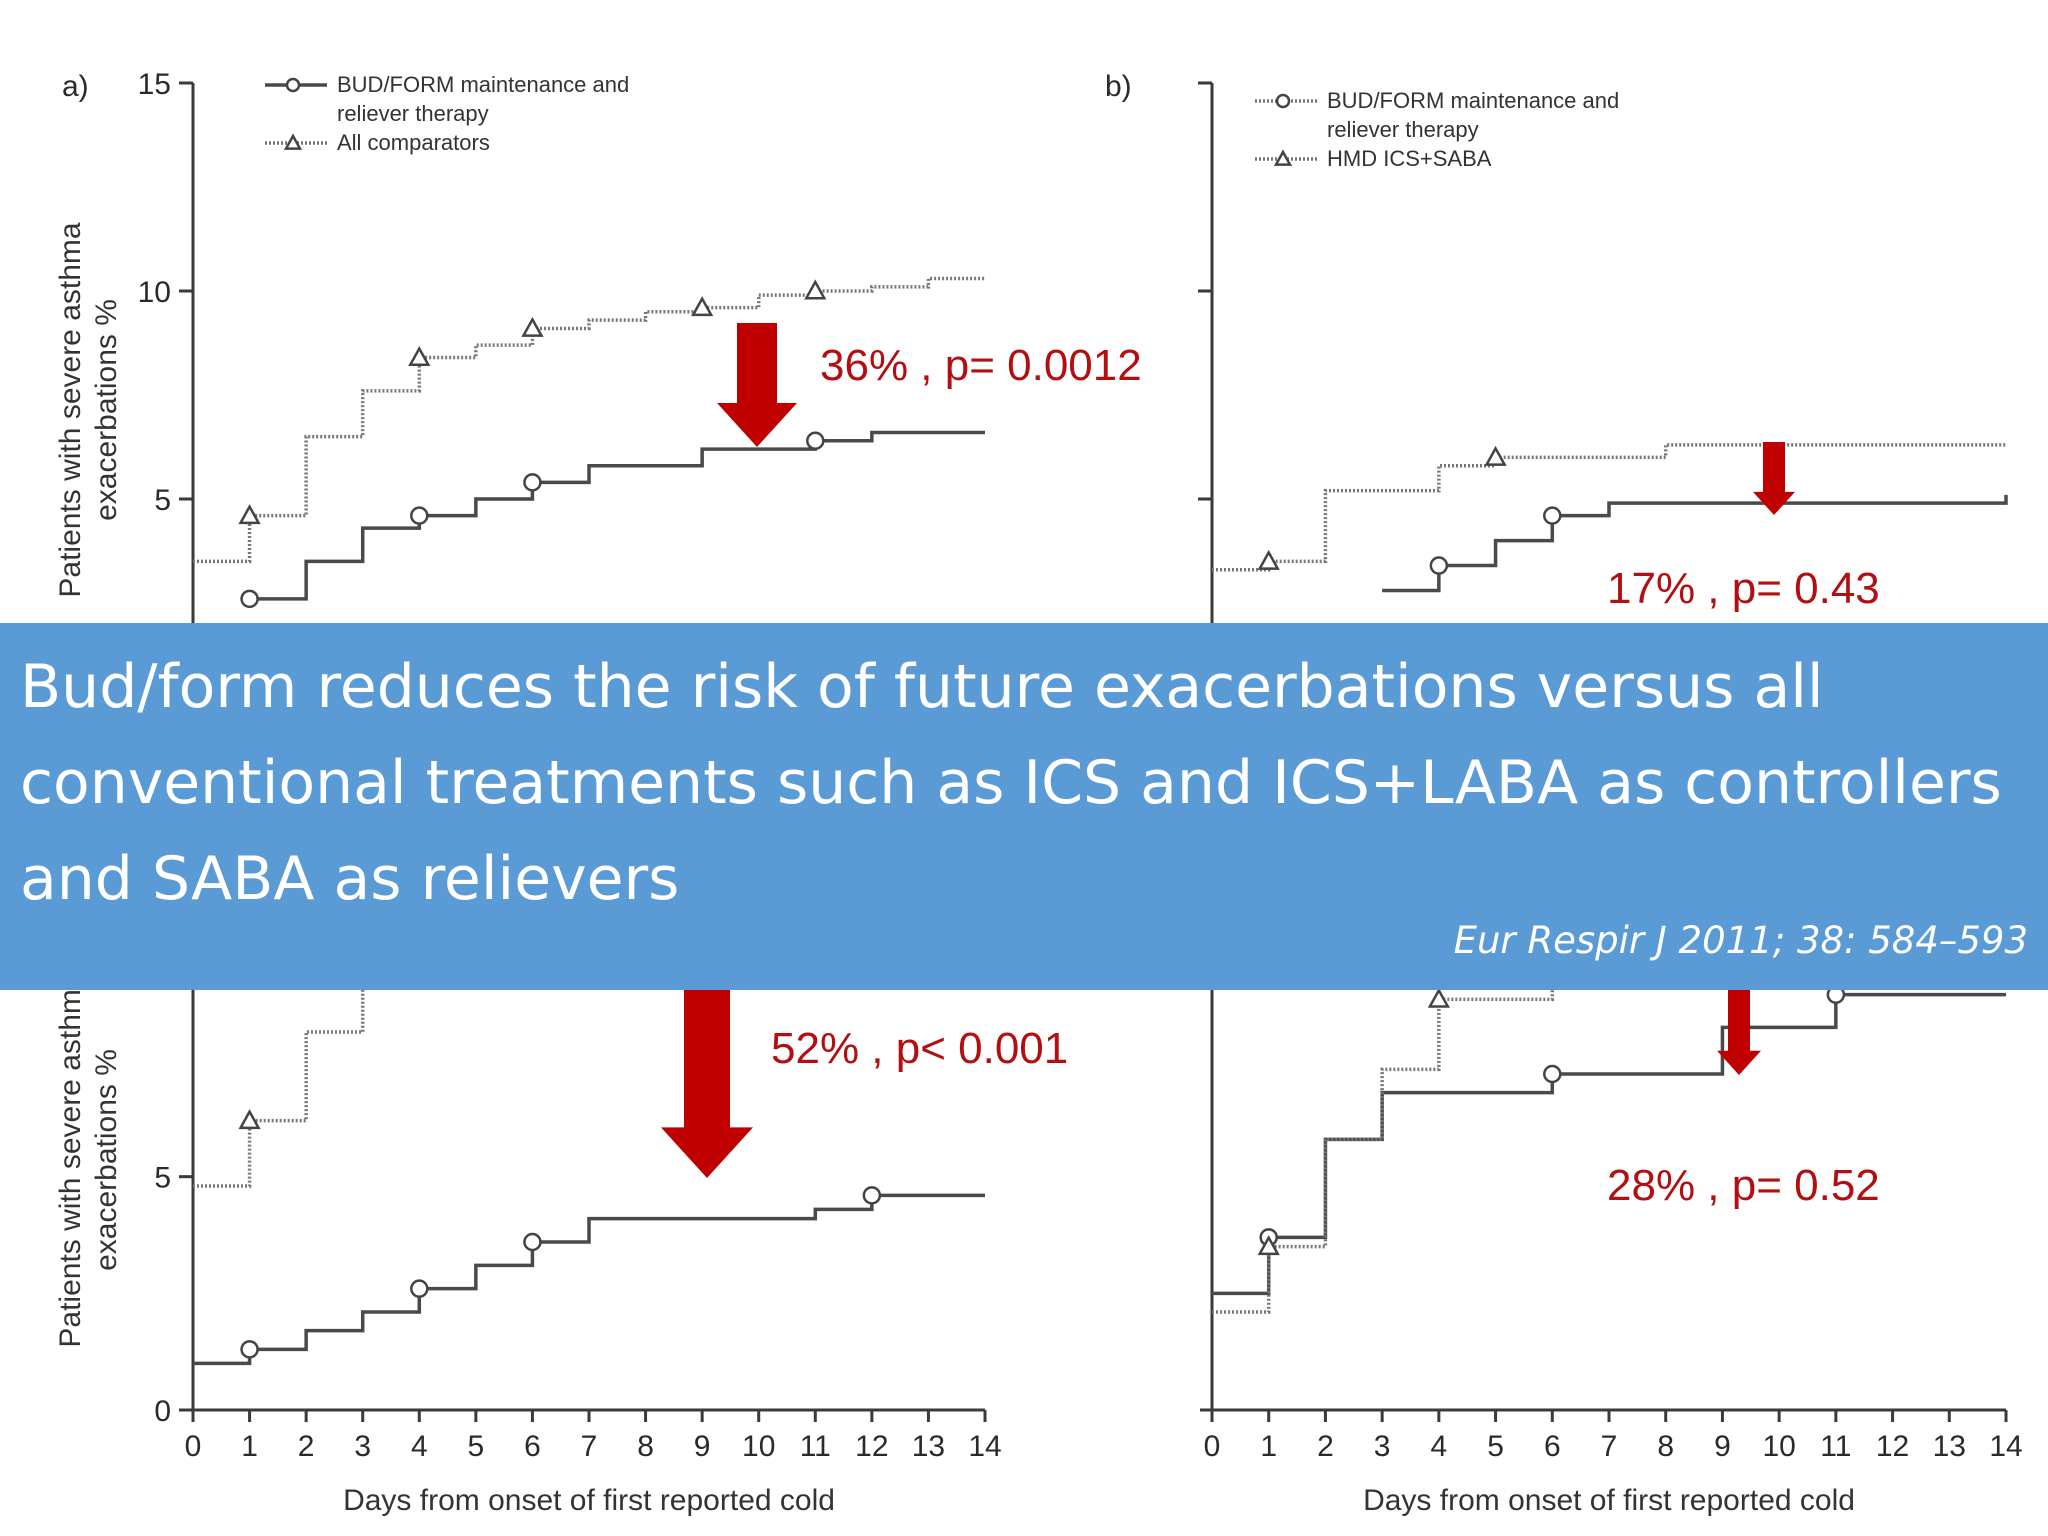 This screenshot has height=1536, width=2048. I want to click on reduction-annotation: 36% , p= 0.0012, so click(981, 365).